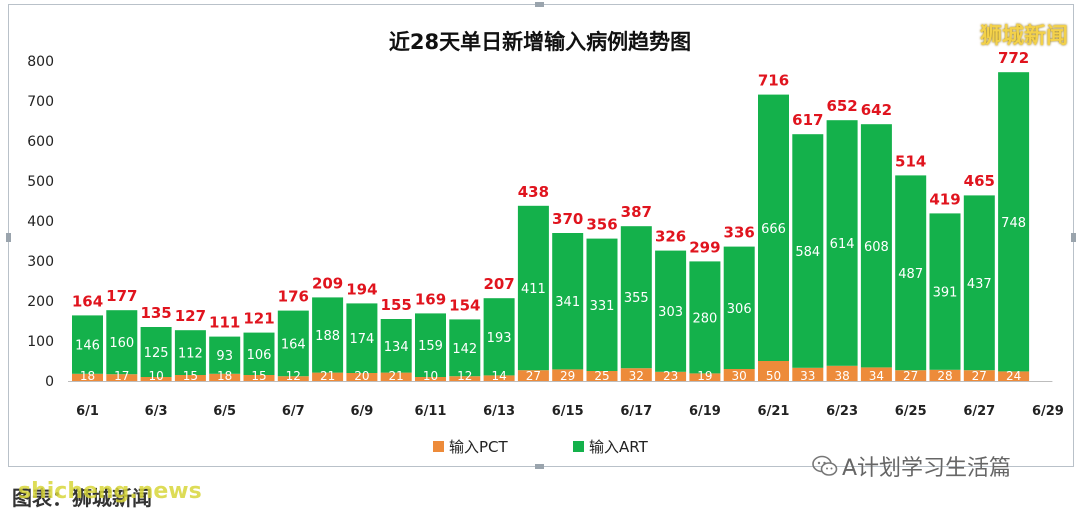 This screenshot has height=512, width=1080. Describe the element at coordinates (1073, 237) in the screenshot. I see `resize-handle-right` at that location.